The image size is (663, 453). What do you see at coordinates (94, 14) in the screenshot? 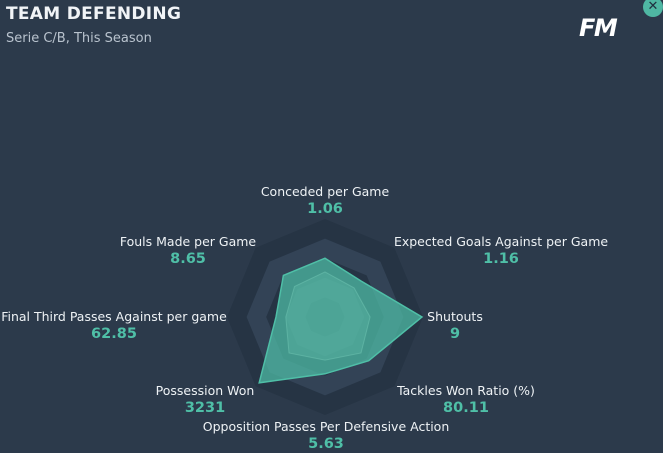
I see `page-title: TEAM DEFENDING` at bounding box center [94, 14].